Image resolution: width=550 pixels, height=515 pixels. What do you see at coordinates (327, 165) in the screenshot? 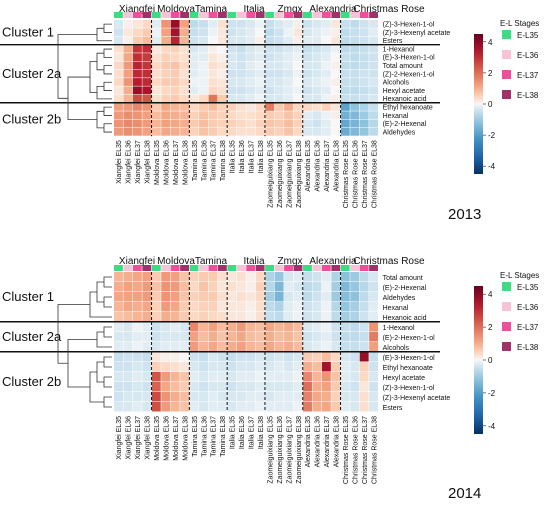
I see `column-label: Alexandria EL37` at bounding box center [327, 165].